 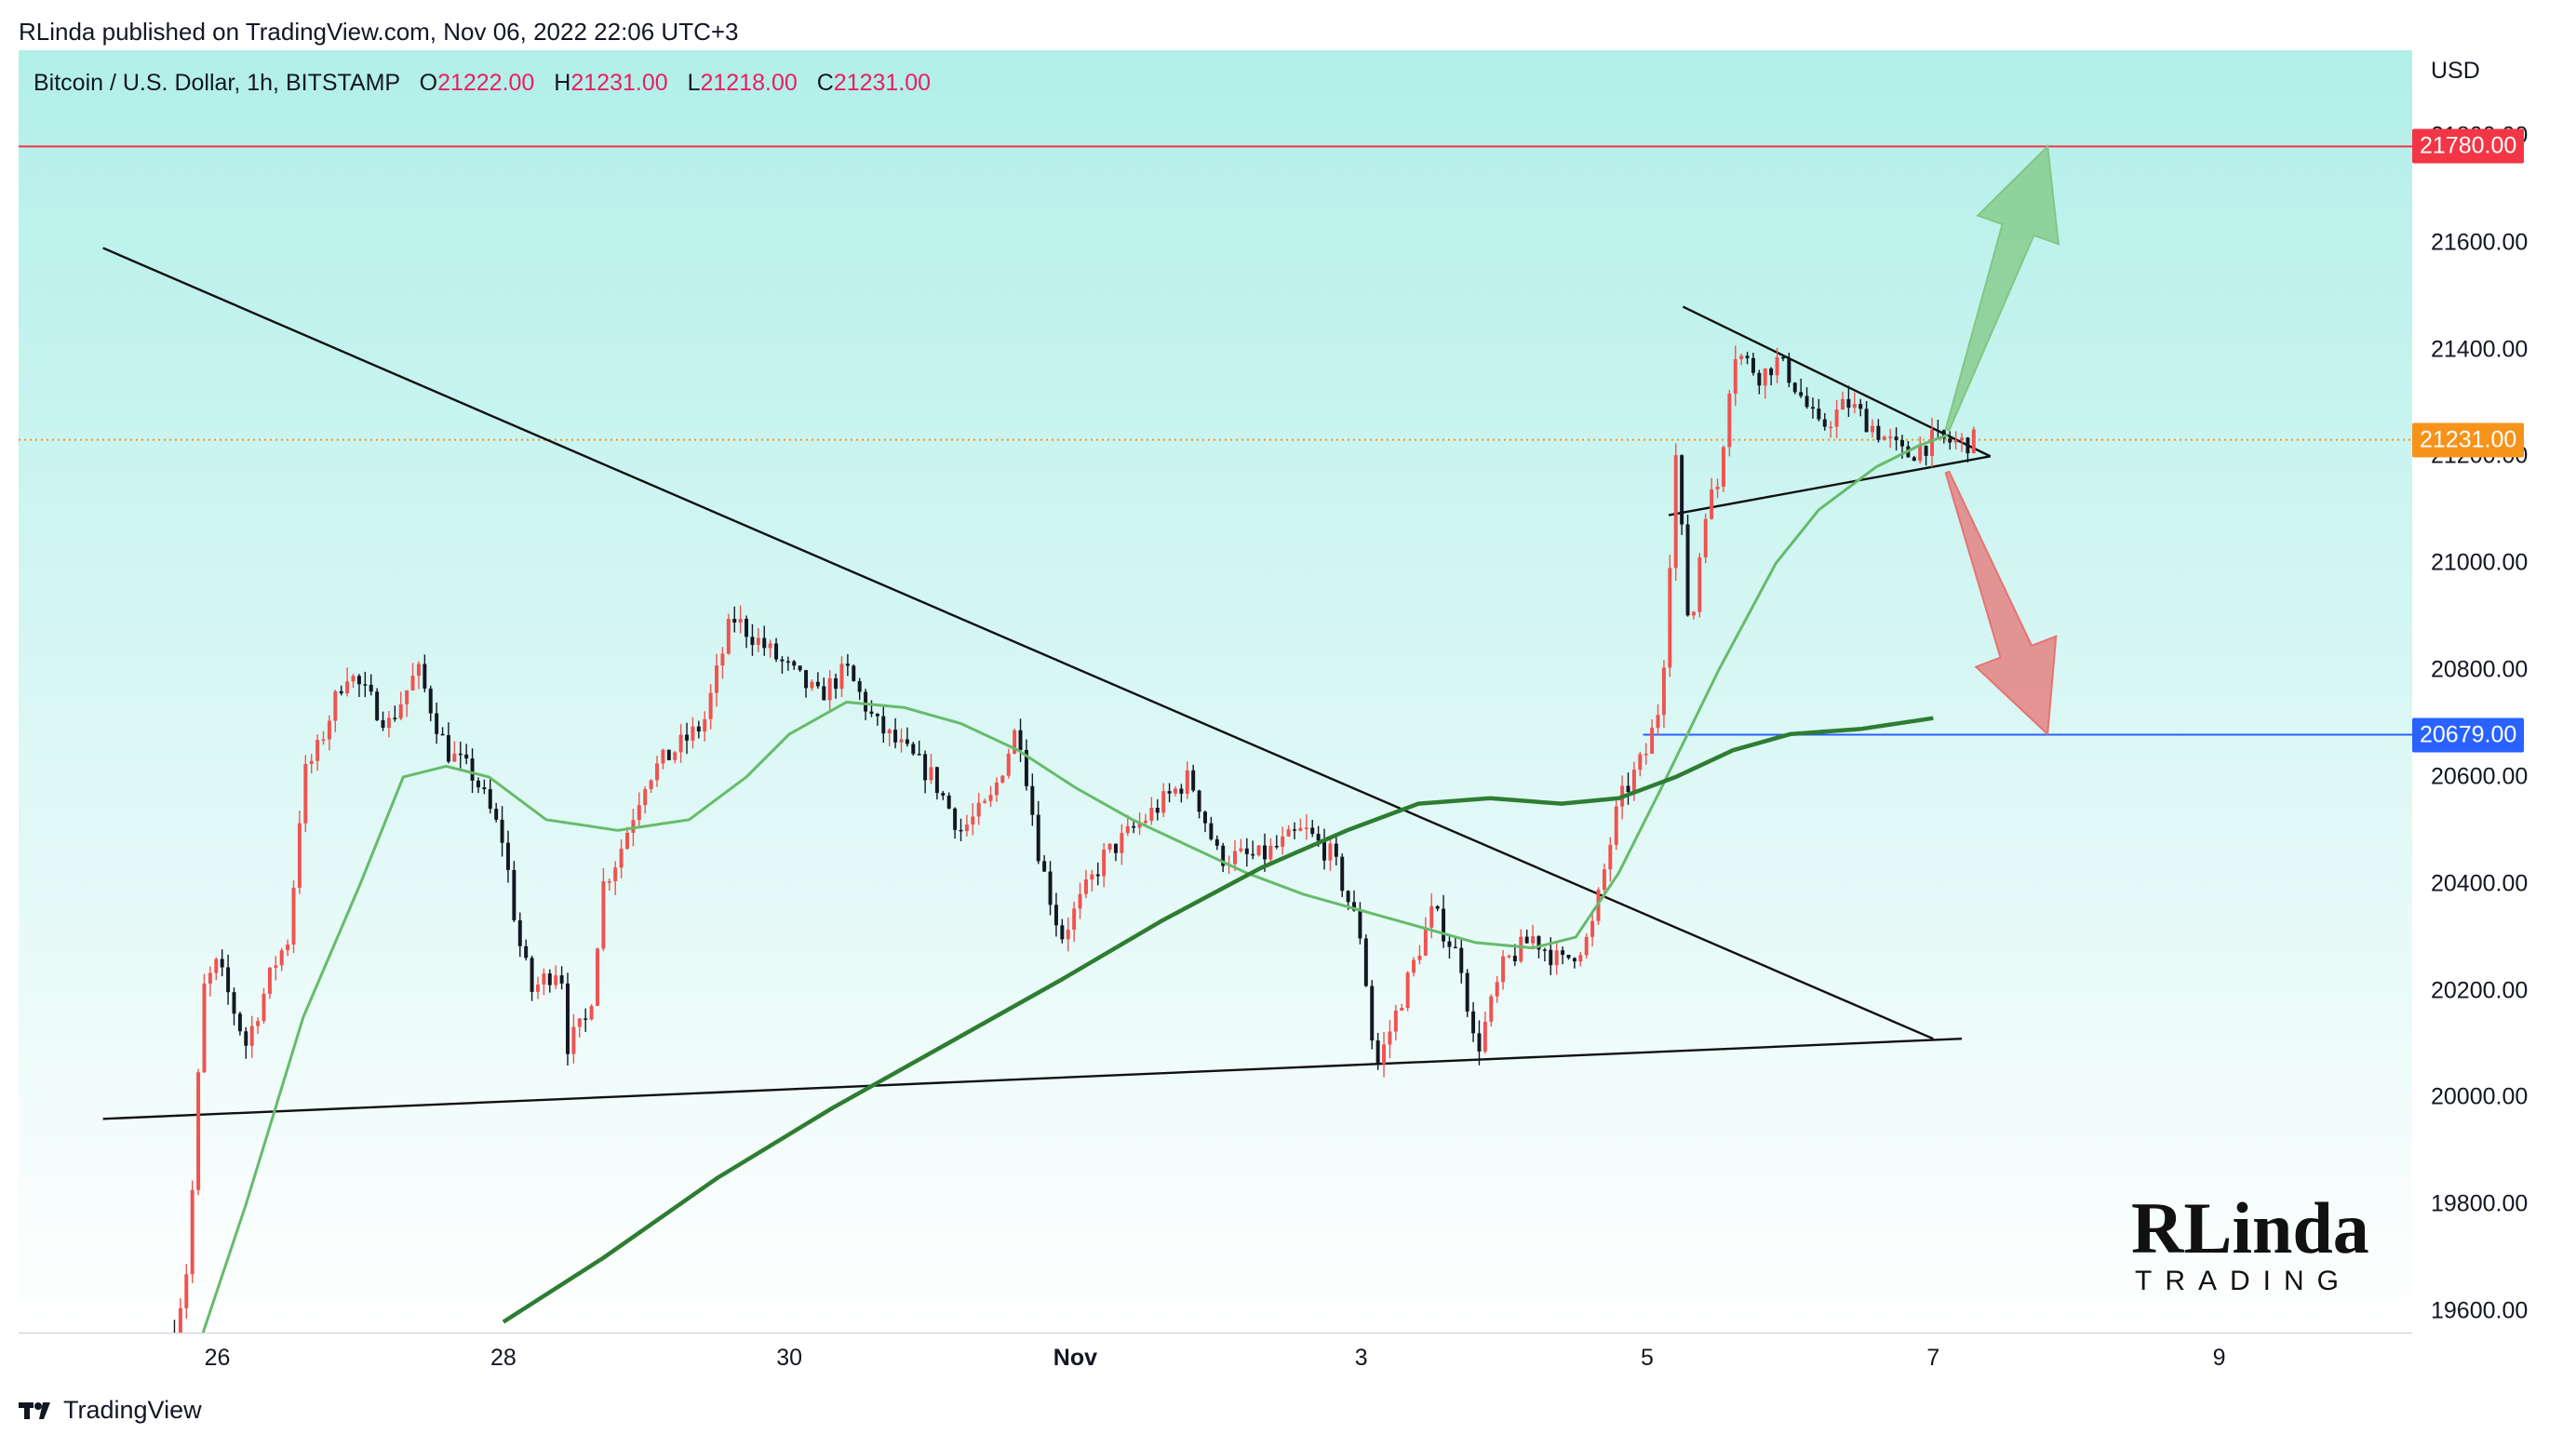 I want to click on time-tick-label: 5, so click(x=1647, y=1358).